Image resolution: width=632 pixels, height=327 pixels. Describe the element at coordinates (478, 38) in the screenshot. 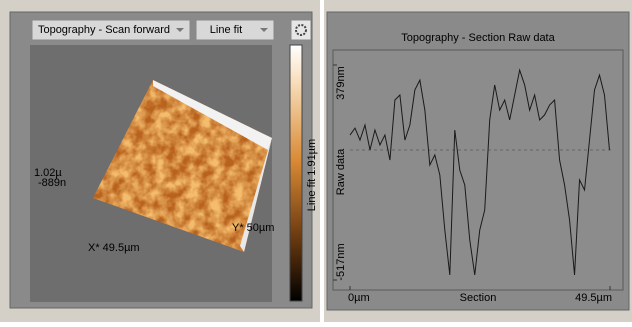

I see `chart-title: Topography - Section Raw data` at that location.